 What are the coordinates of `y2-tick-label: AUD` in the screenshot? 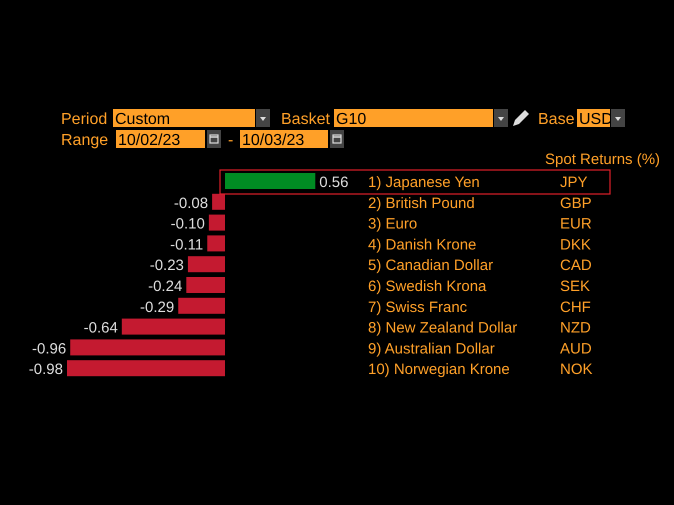 It's located at (576, 349).